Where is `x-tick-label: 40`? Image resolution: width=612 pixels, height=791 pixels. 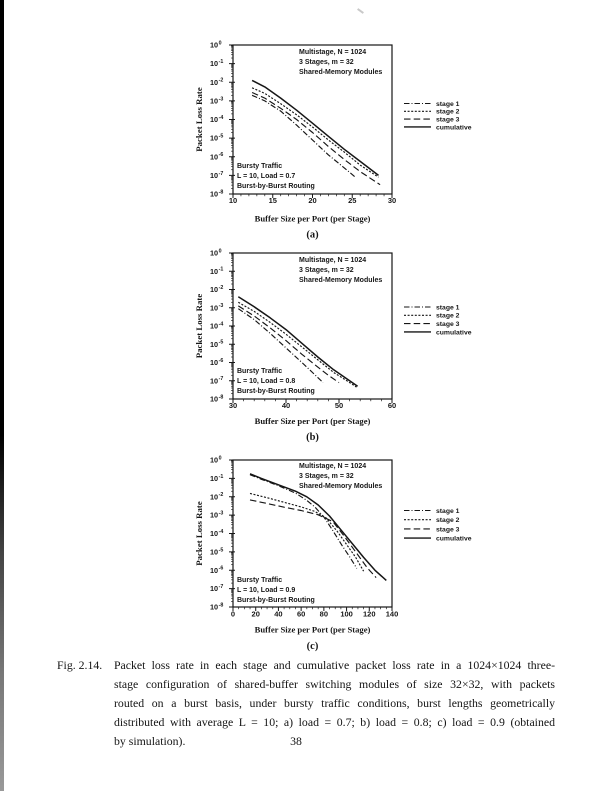 x-tick-label: 40 is located at coordinates (286, 405).